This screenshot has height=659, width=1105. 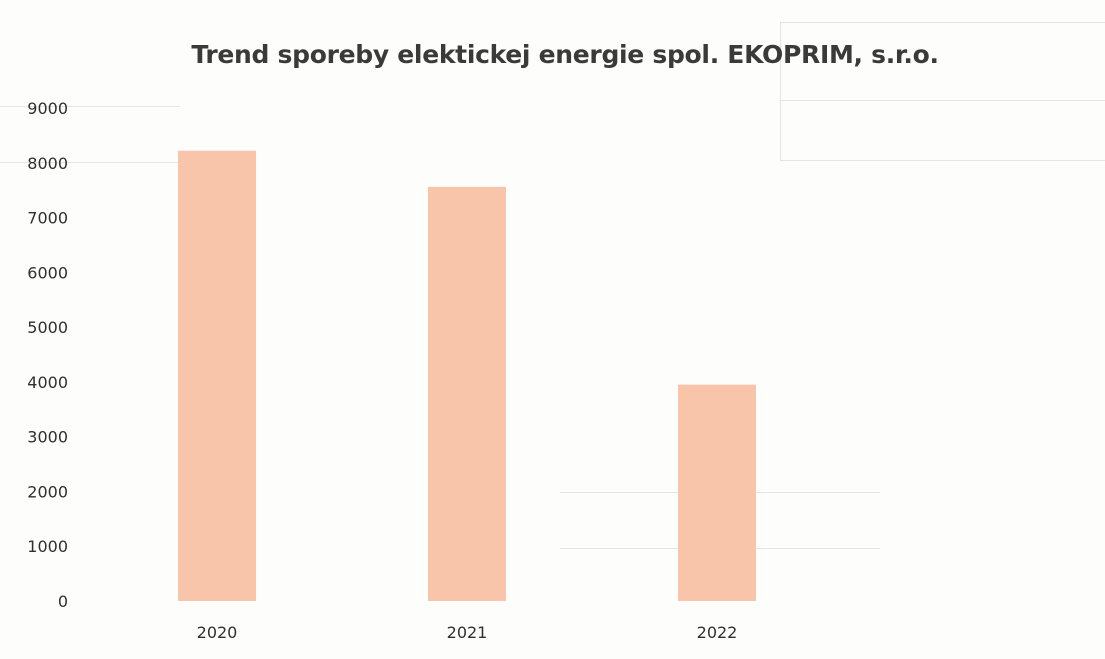 What do you see at coordinates (47, 272) in the screenshot?
I see `y-tick-label: 6000` at bounding box center [47, 272].